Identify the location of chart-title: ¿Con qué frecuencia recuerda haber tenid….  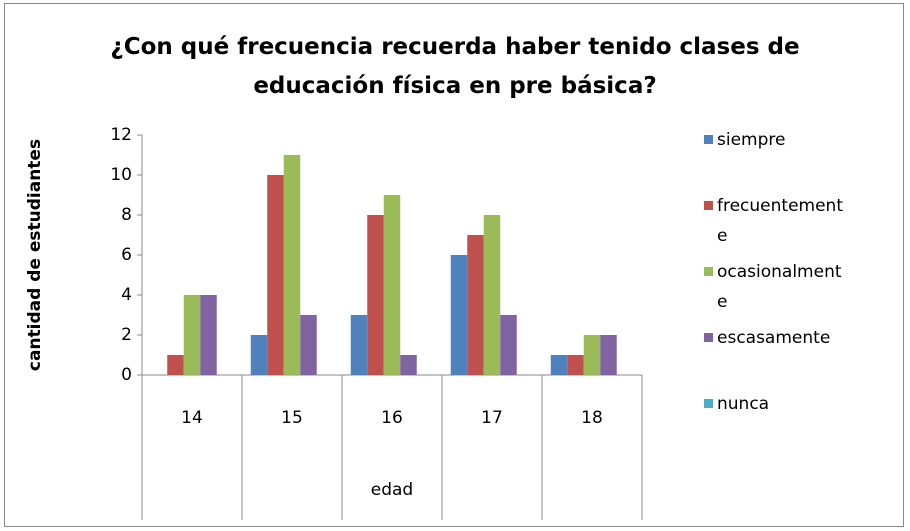
(455, 66).